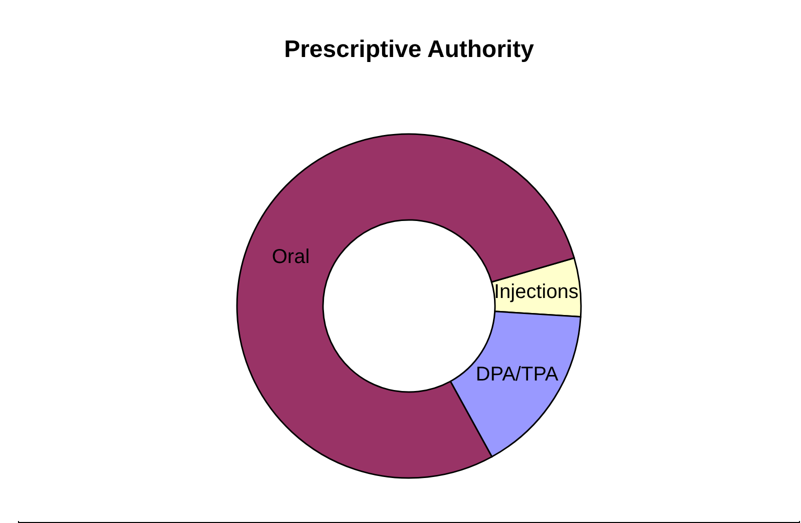  Describe the element at coordinates (291, 257) in the screenshot. I see `slice-label: Oral` at that location.